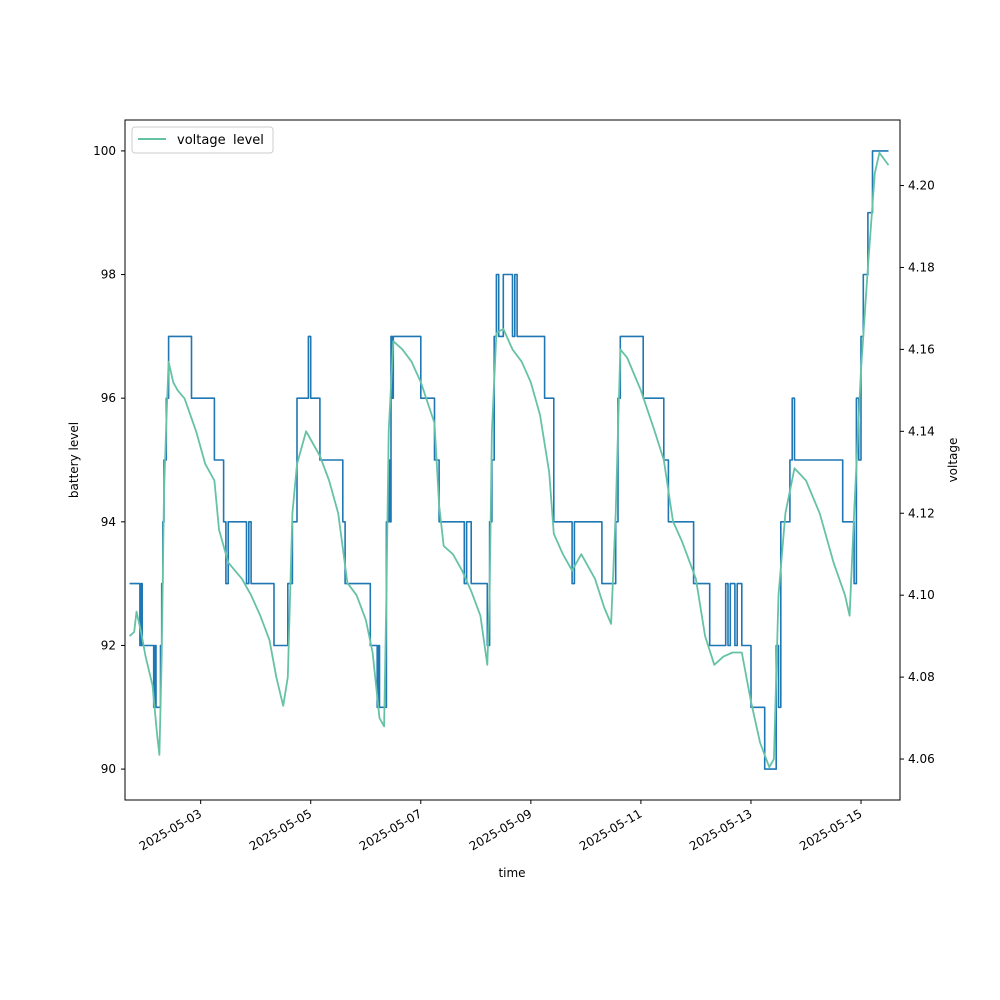  What do you see at coordinates (921, 431) in the screenshot?
I see `y2-tick-label: 4.14` at bounding box center [921, 431].